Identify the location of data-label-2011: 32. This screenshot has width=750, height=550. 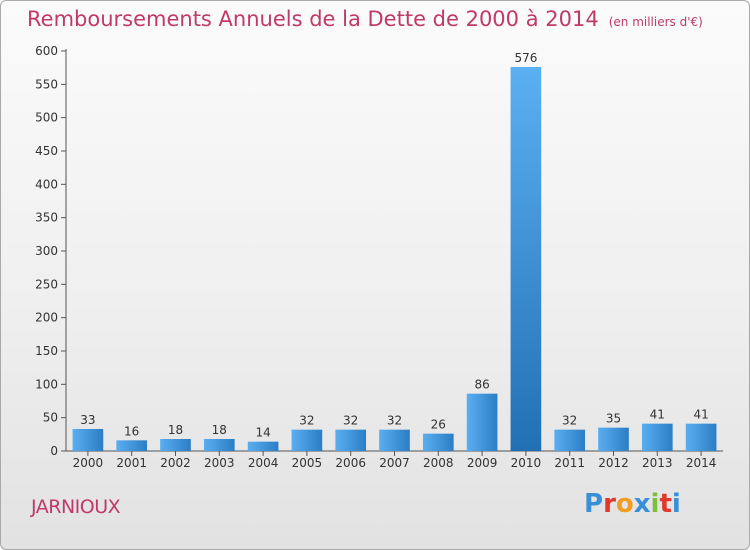
(569, 421).